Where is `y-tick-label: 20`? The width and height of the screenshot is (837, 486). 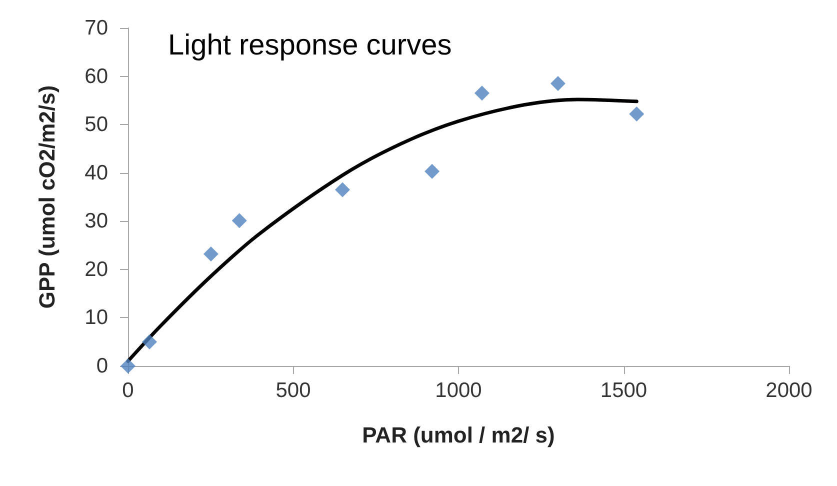
y-tick-label: 20 is located at coordinates (96, 269).